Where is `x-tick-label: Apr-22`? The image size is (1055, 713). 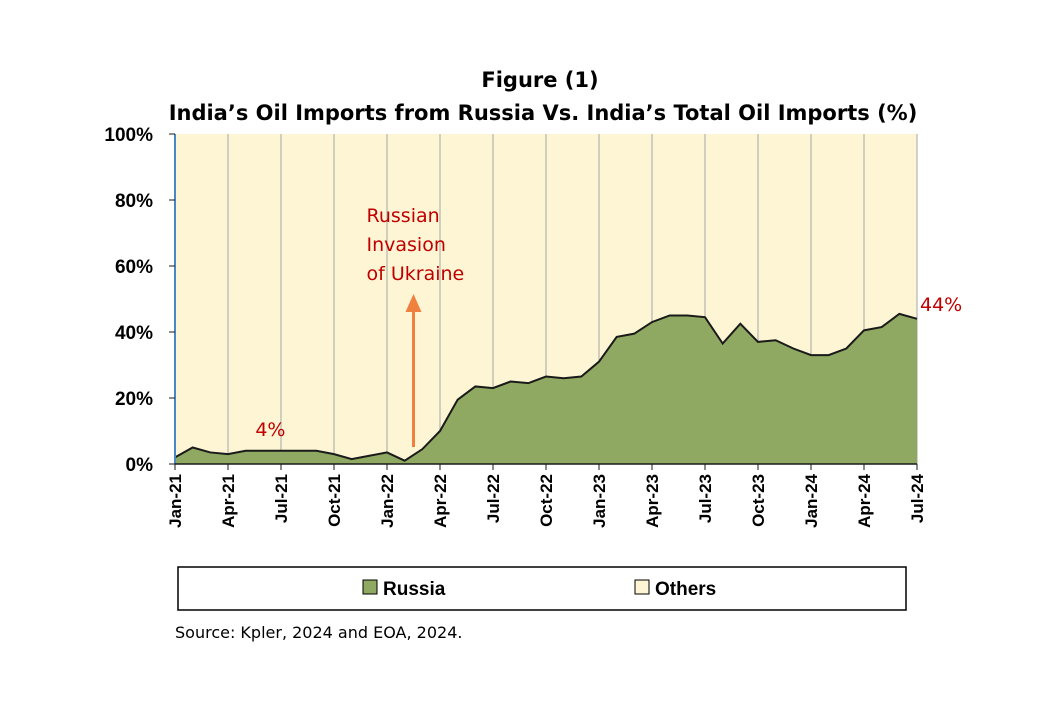
x-tick-label: Apr-22 is located at coordinates (440, 501).